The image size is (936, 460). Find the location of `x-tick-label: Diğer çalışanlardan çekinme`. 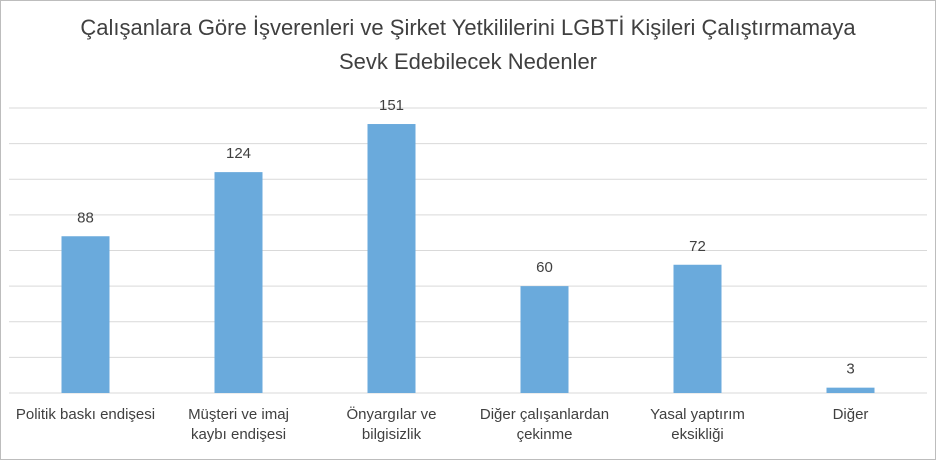

x-tick-label: Diğer çalışanlardan çekinme is located at coordinates (544, 424).